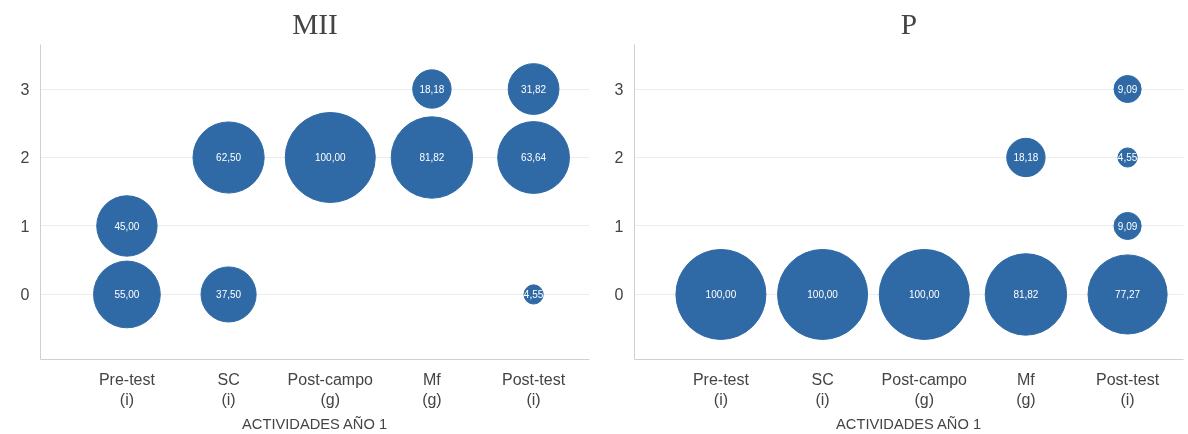 The image size is (1188, 434). Describe the element at coordinates (534, 90) in the screenshot. I see `annotation: 31,82` at that location.